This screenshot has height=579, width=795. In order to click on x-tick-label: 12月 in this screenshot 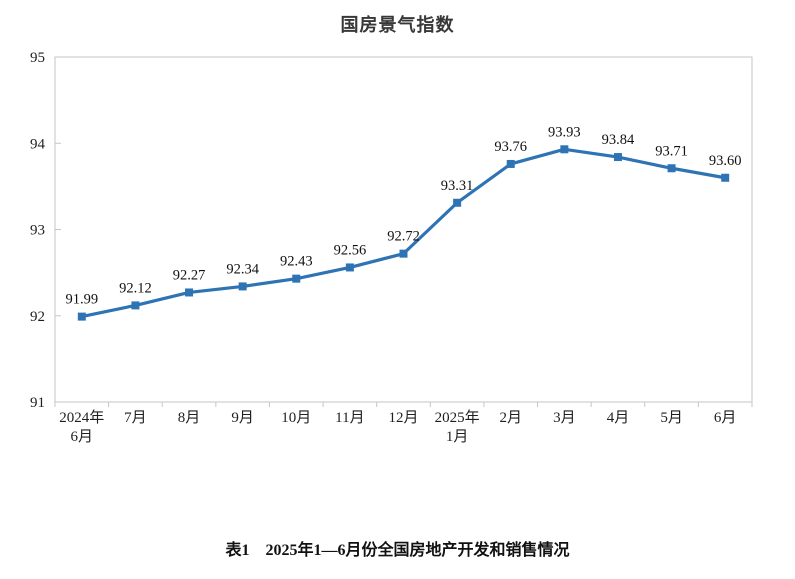, I will do `click(403, 418)`.